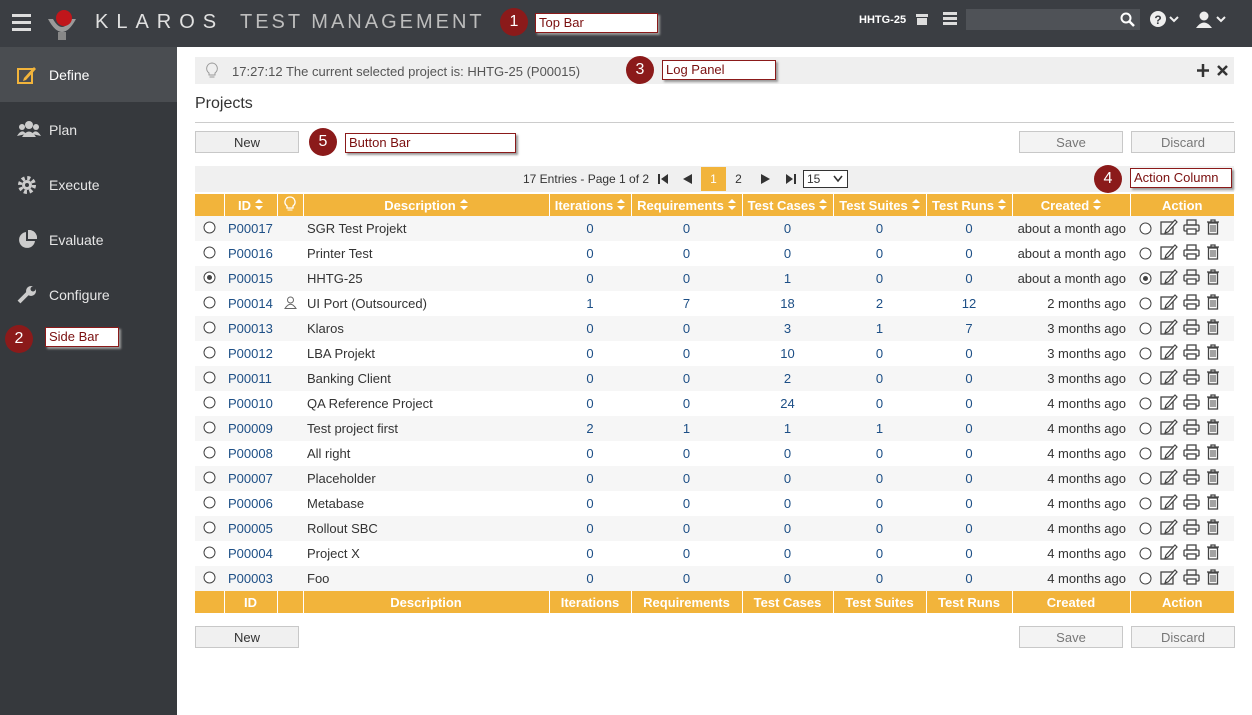  Describe the element at coordinates (250, 353) in the screenshot. I see `project-id: P00012` at that location.